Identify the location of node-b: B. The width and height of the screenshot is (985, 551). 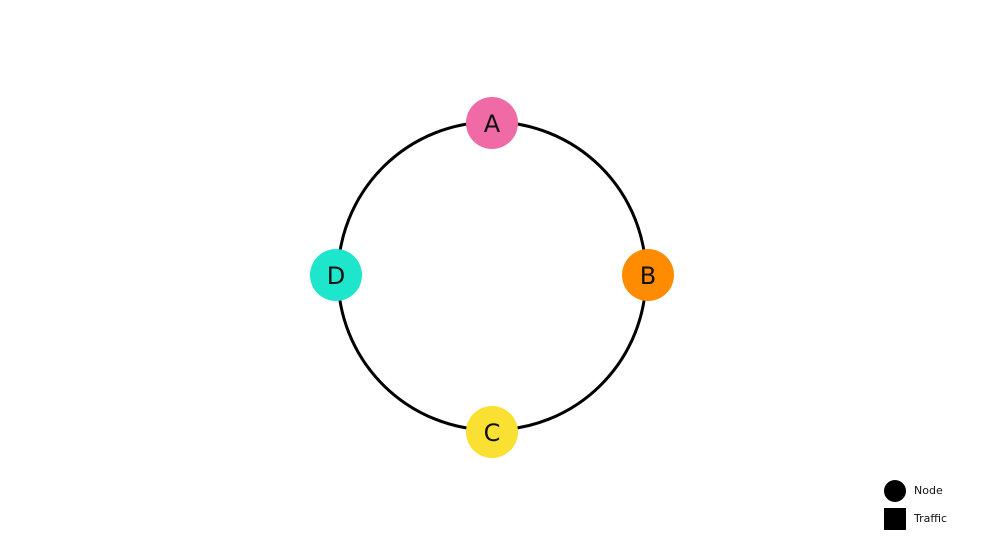
(648, 275).